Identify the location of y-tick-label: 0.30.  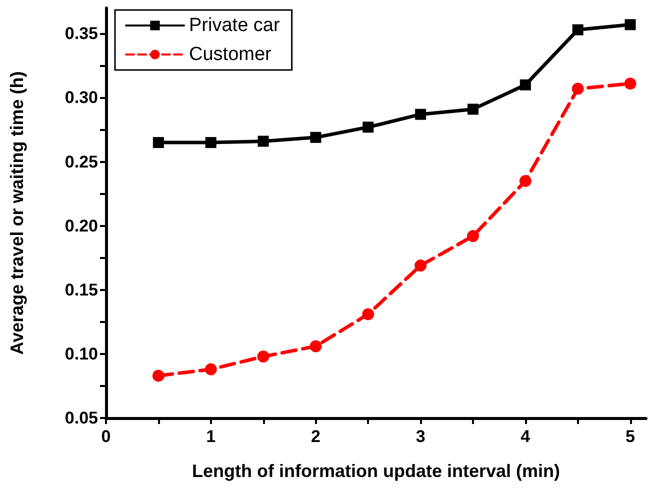
(81, 98).